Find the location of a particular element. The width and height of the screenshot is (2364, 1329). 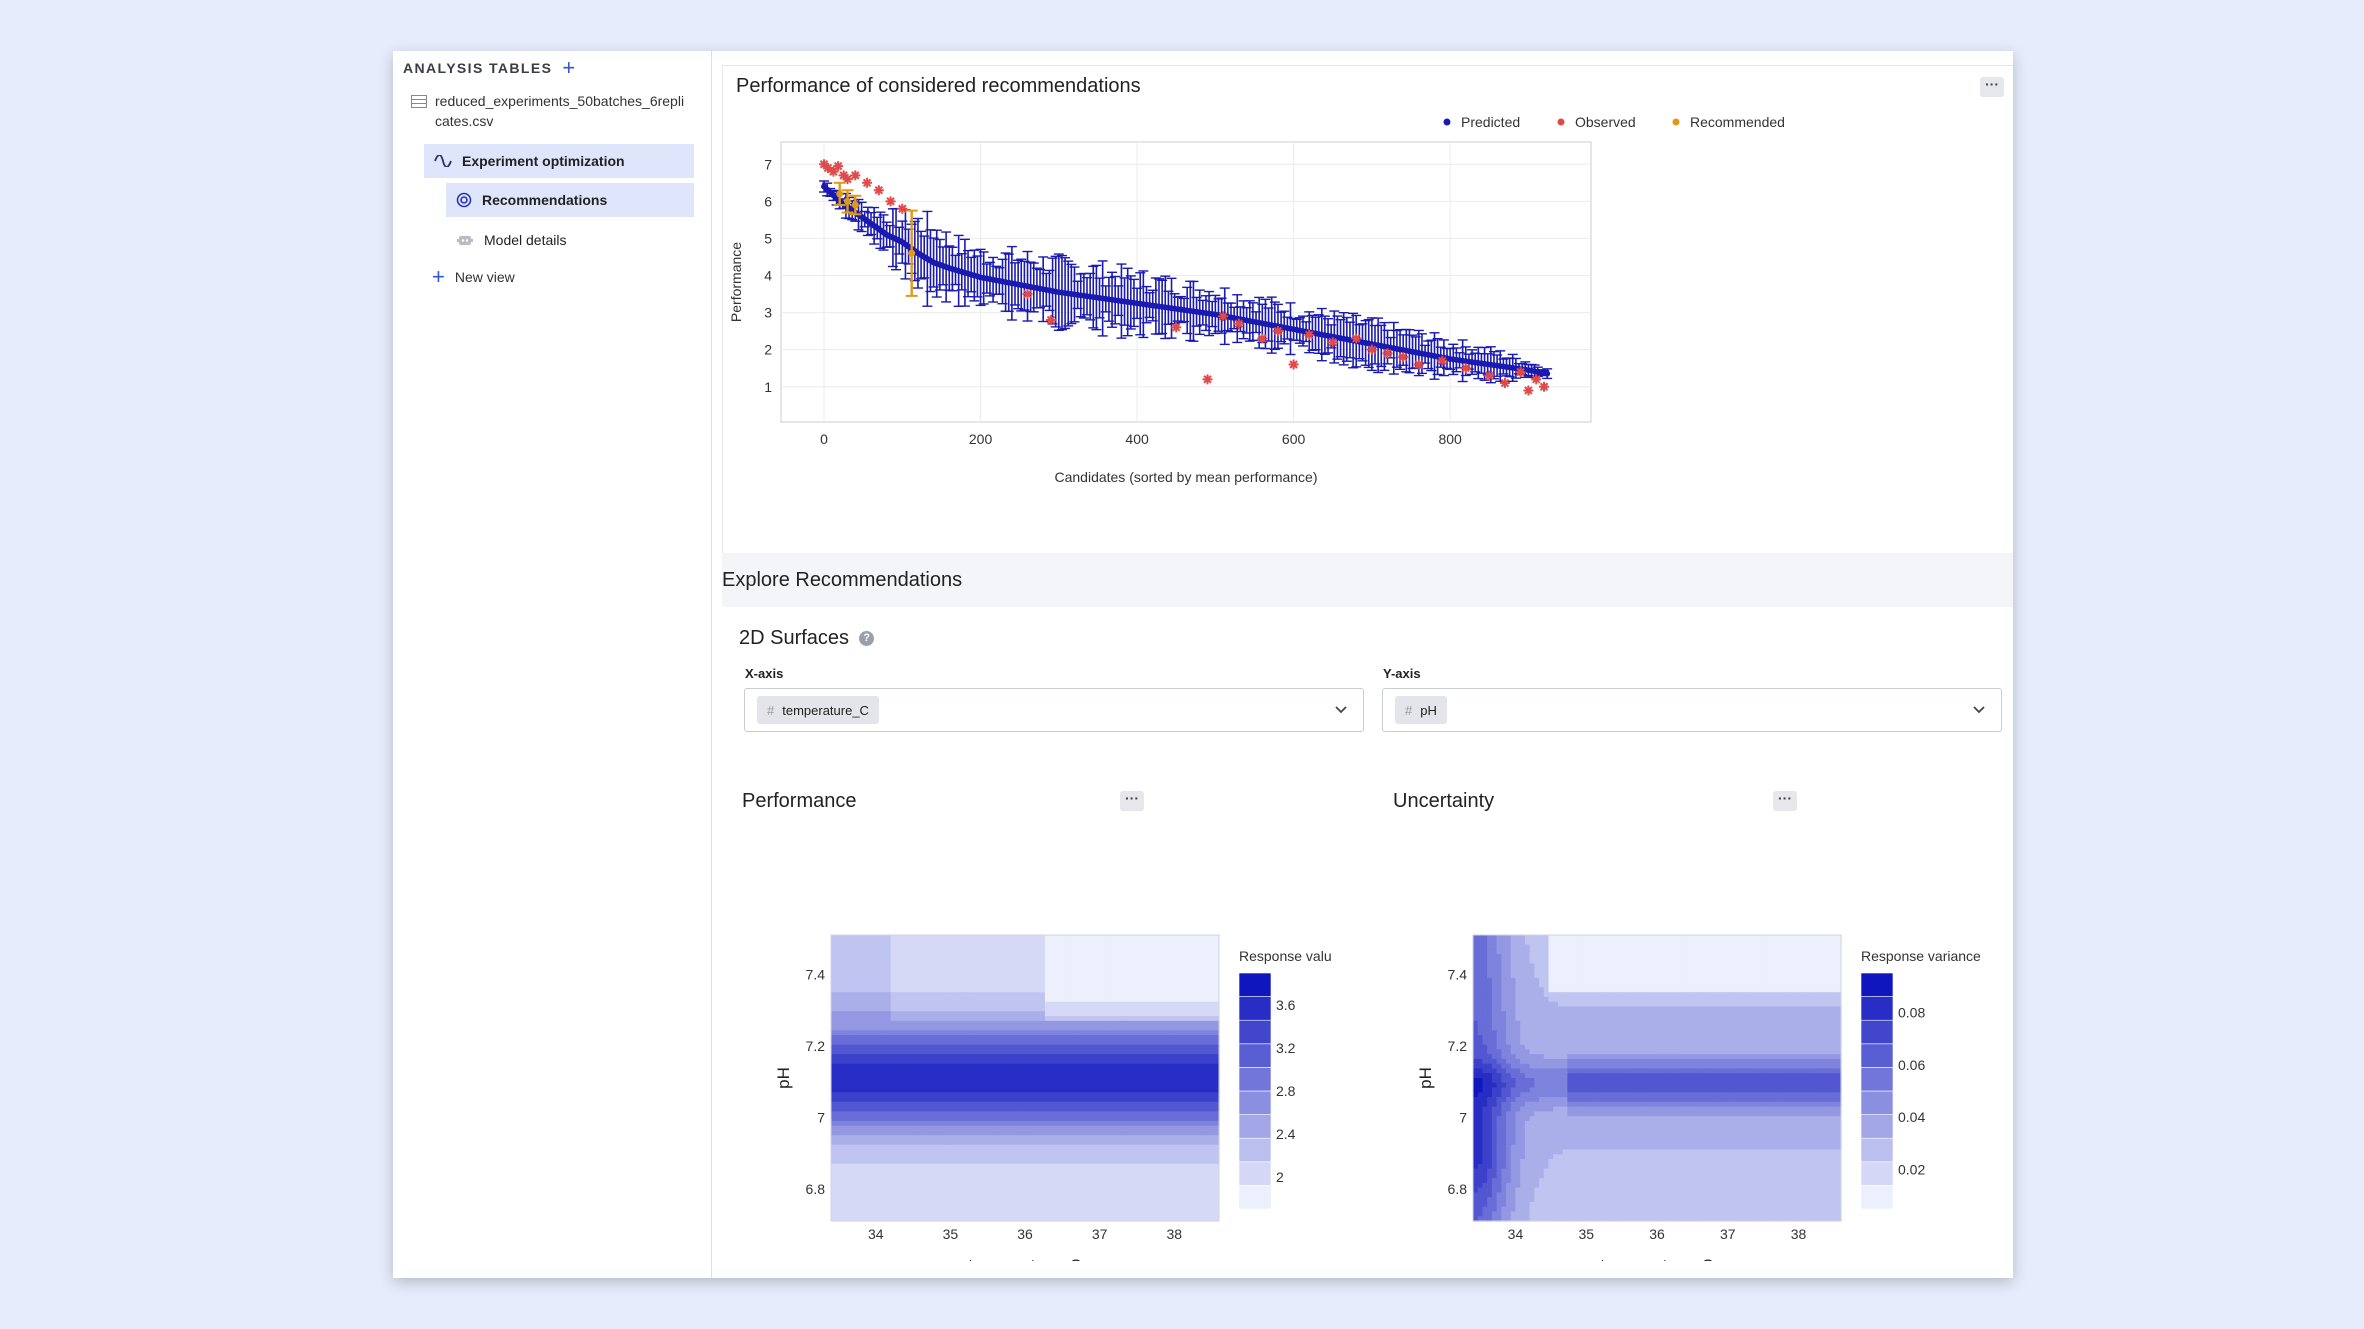

help-icon: ? is located at coordinates (867, 638).